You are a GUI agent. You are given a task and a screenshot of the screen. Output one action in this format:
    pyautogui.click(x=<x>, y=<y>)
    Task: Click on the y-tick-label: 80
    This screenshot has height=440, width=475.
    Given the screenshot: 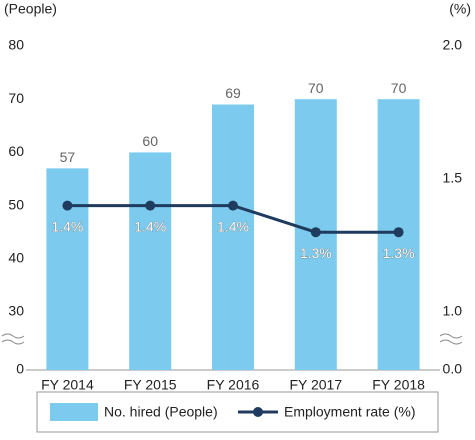 What is the action you would take?
    pyautogui.click(x=16, y=45)
    